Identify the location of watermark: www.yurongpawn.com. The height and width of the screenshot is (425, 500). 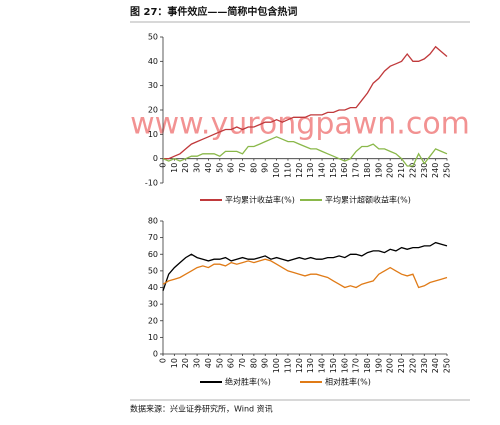
(300, 124).